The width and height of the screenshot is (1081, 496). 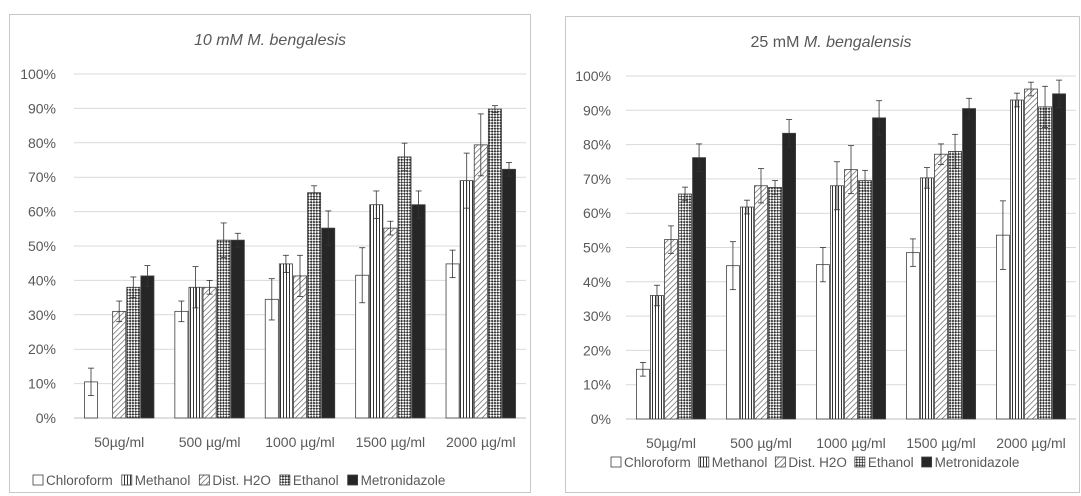 I want to click on legend-item-metronidazole: Metronidazole, so click(x=396, y=480).